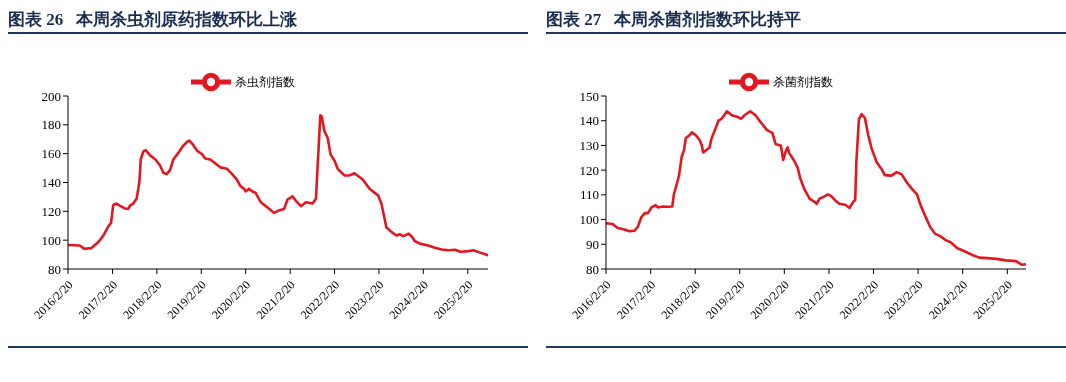  What do you see at coordinates (51, 96) in the screenshot?
I see `y-tick-label: 200` at bounding box center [51, 96].